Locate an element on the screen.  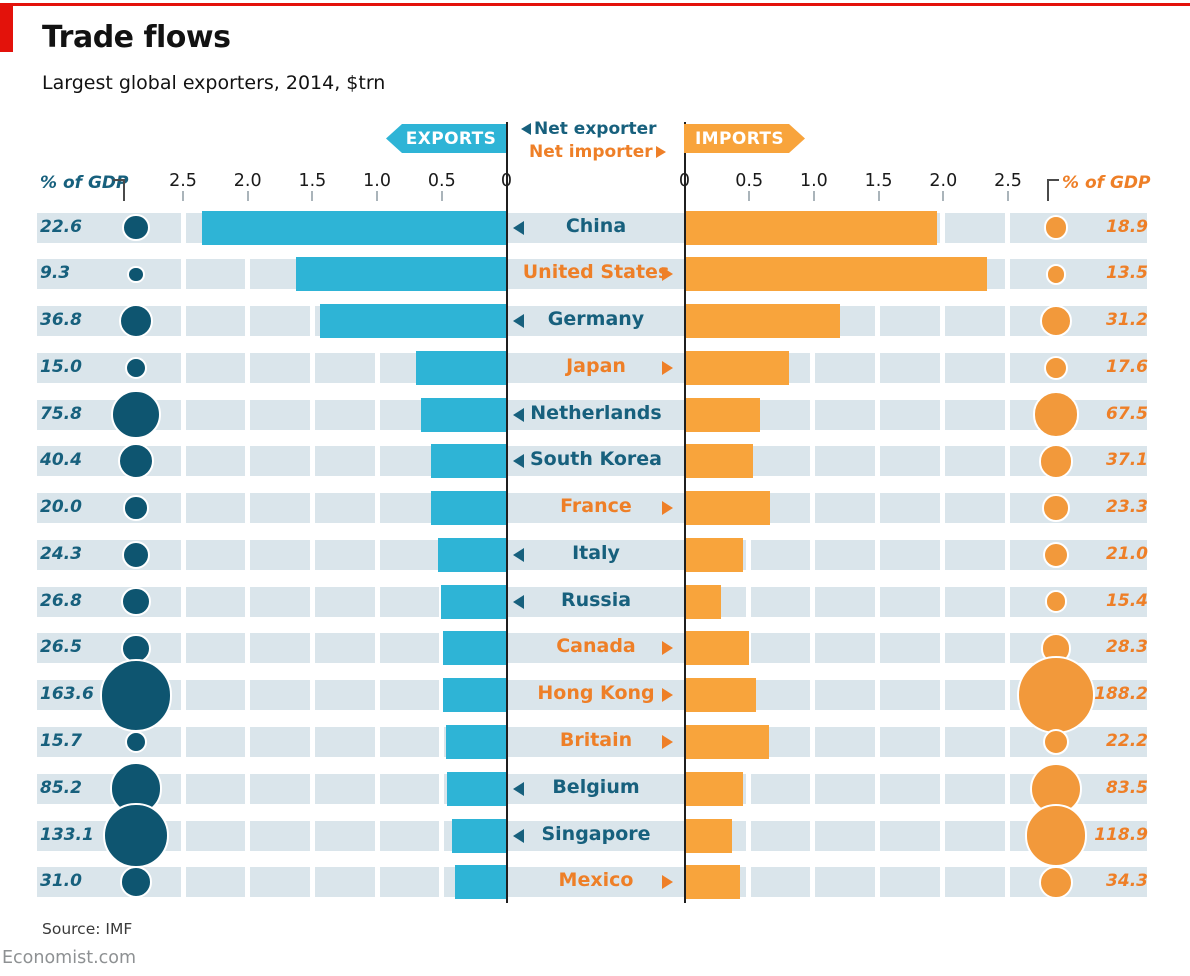
import-gdp-value: 34.3 is located at coordinates (1127, 881).